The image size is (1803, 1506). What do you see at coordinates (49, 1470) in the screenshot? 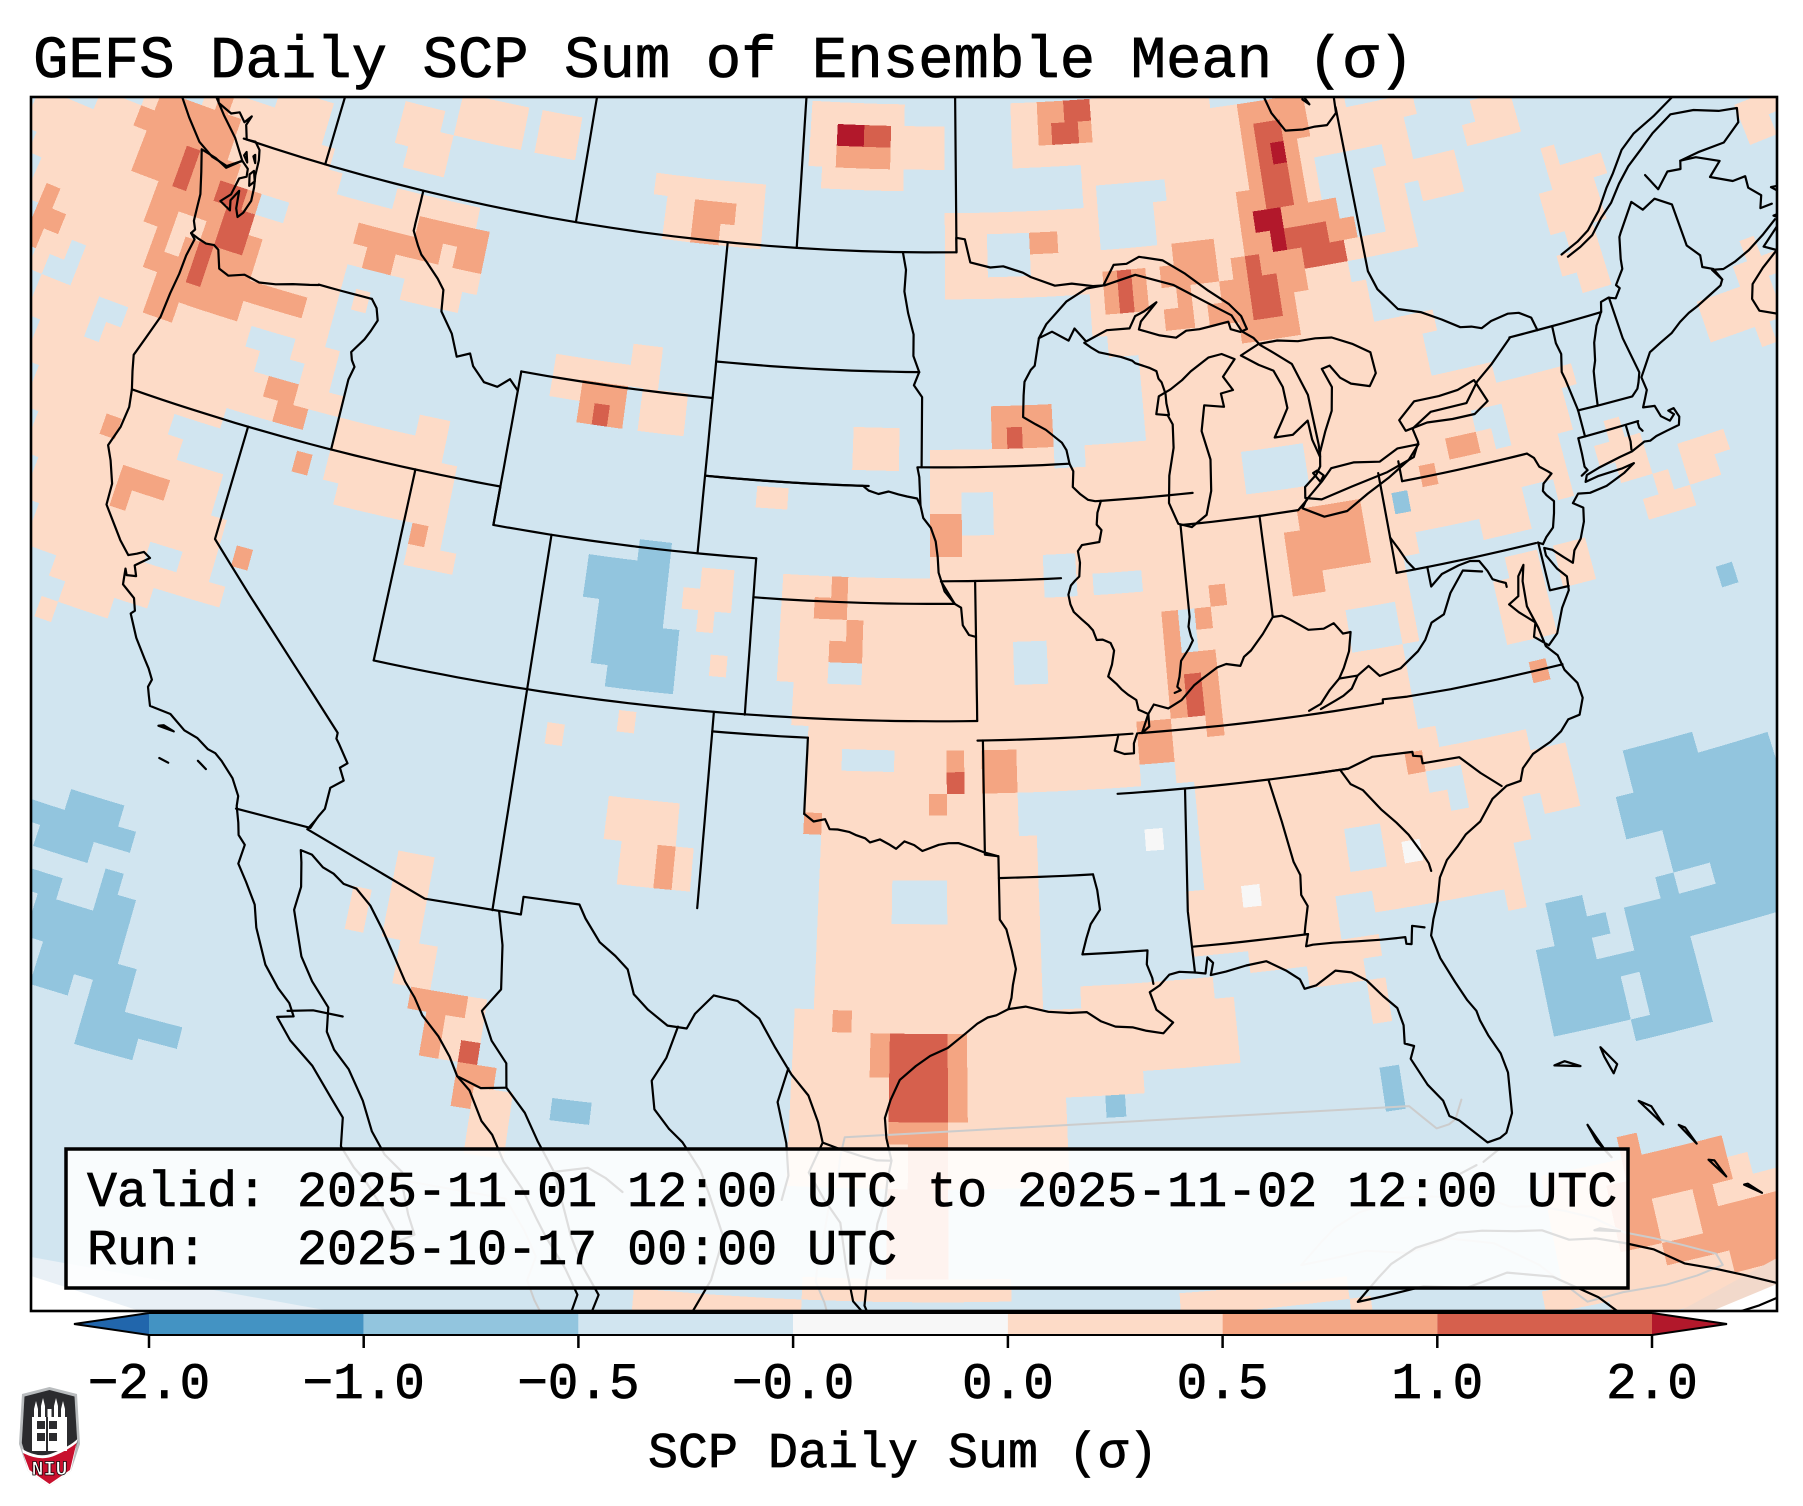
I see `svg-text: NIU` at bounding box center [49, 1470].